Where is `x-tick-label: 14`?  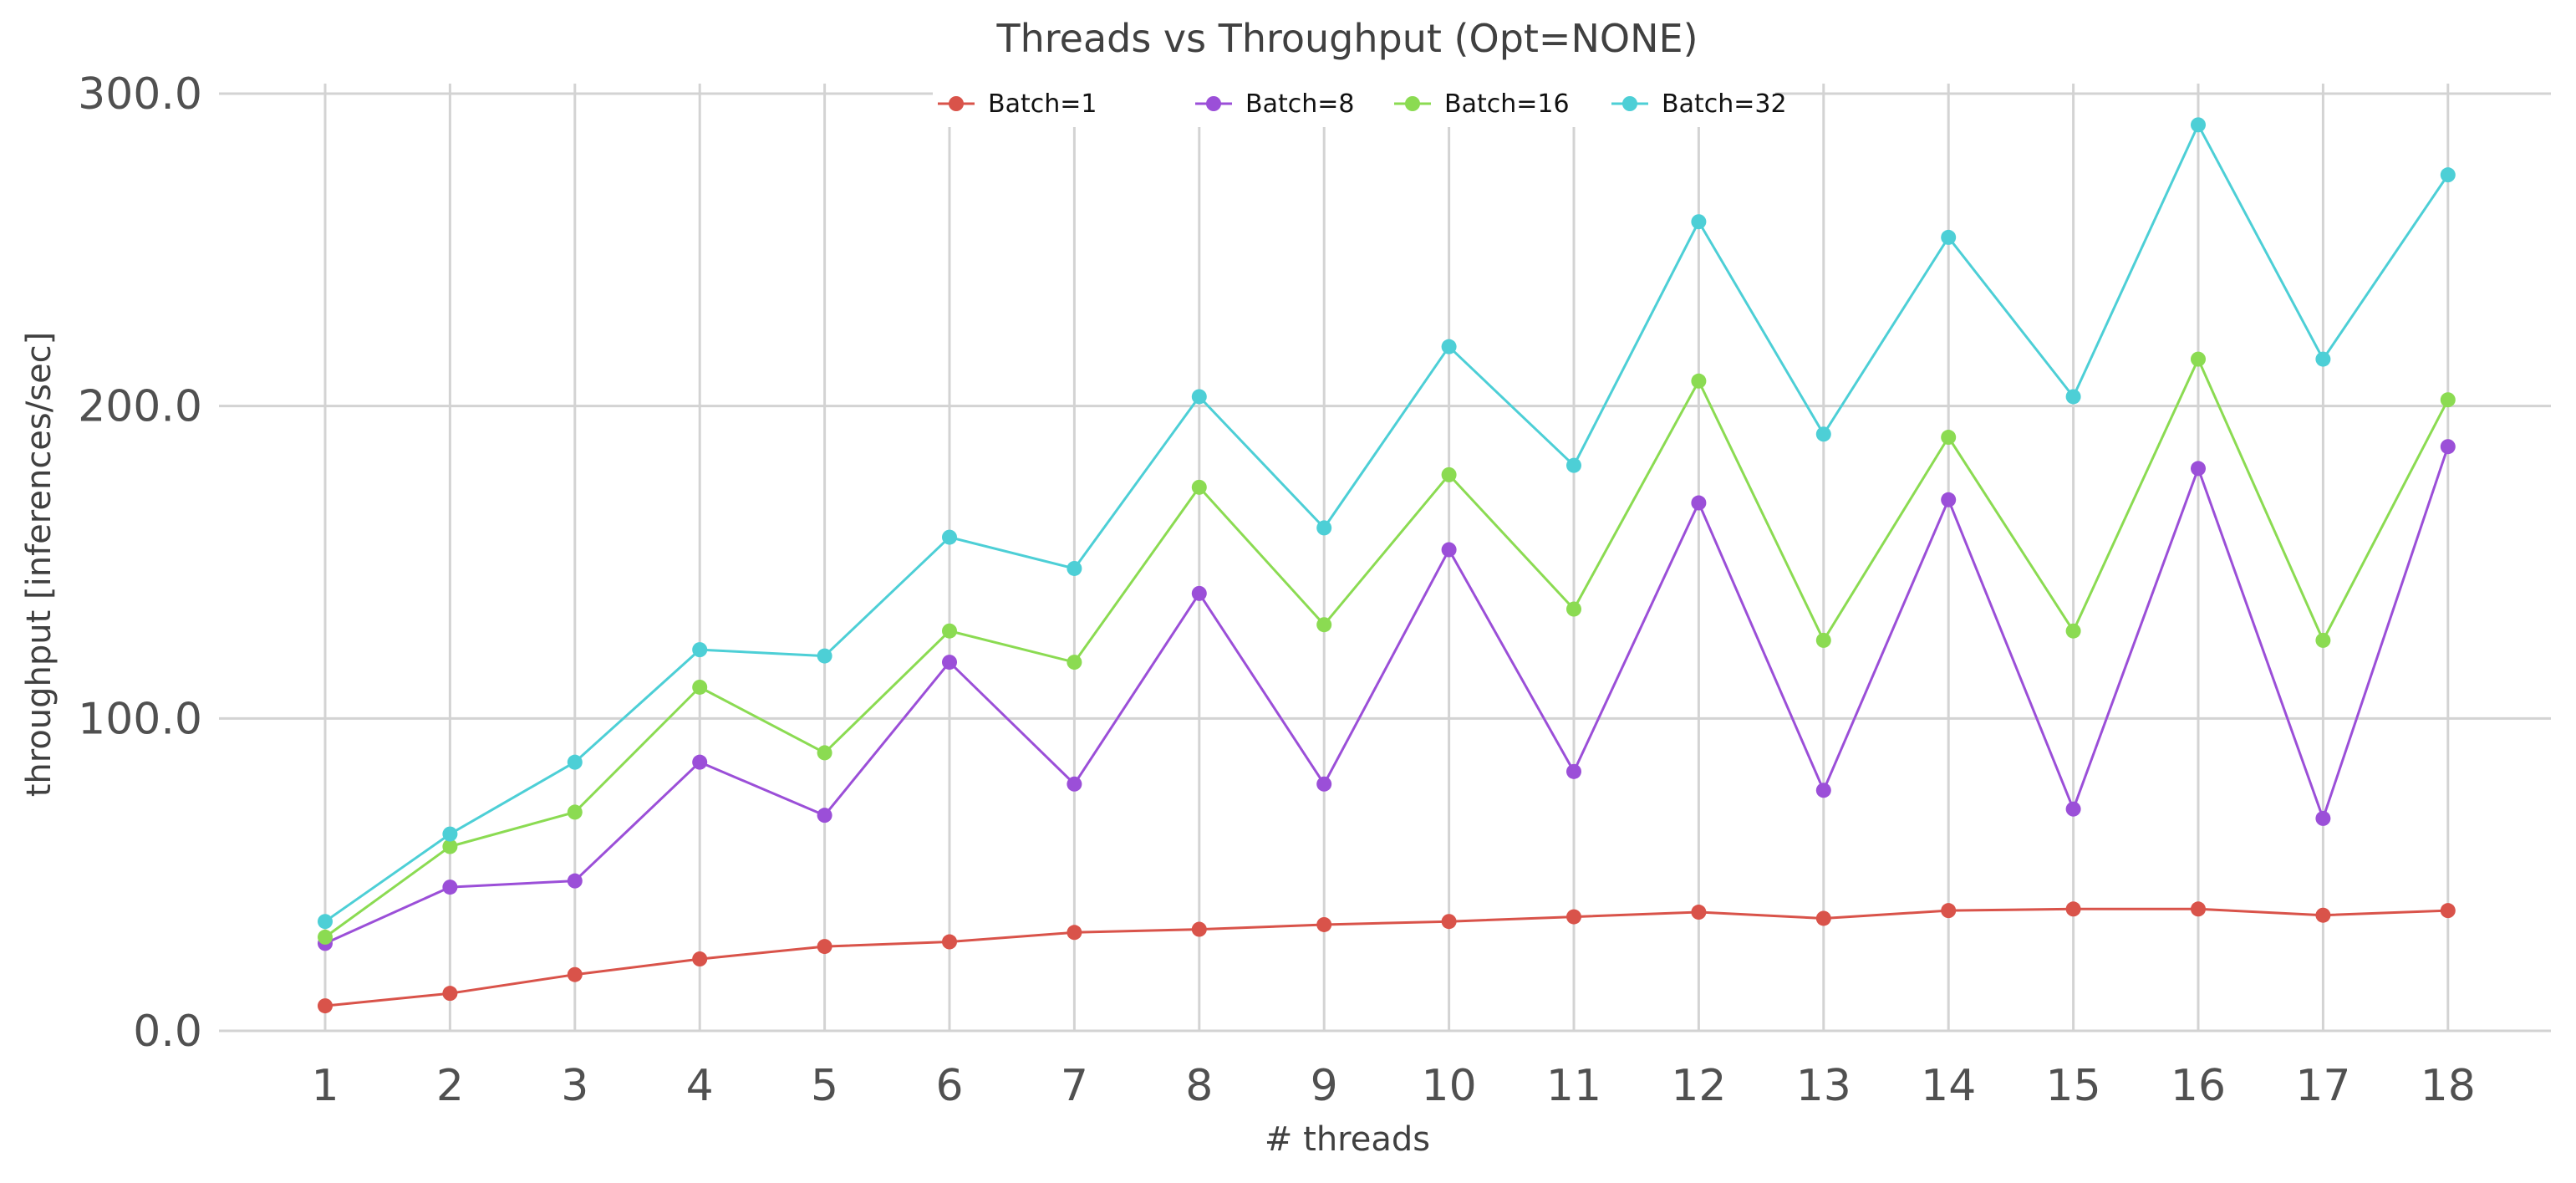 x-tick-label: 14 is located at coordinates (1948, 1086).